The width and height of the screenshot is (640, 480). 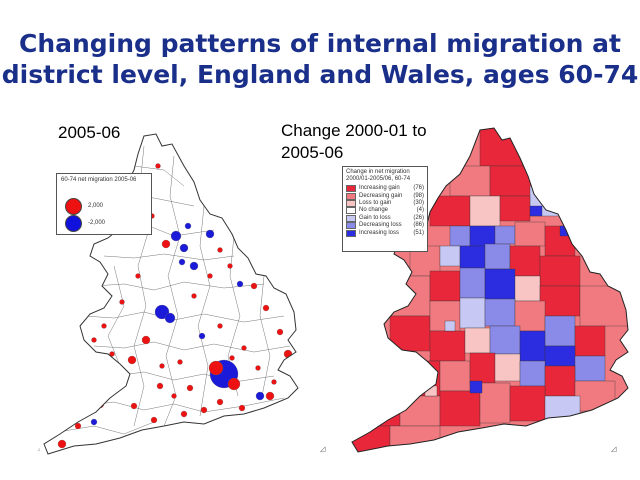 I want to click on blue-circle-icon, so click(x=73, y=223).